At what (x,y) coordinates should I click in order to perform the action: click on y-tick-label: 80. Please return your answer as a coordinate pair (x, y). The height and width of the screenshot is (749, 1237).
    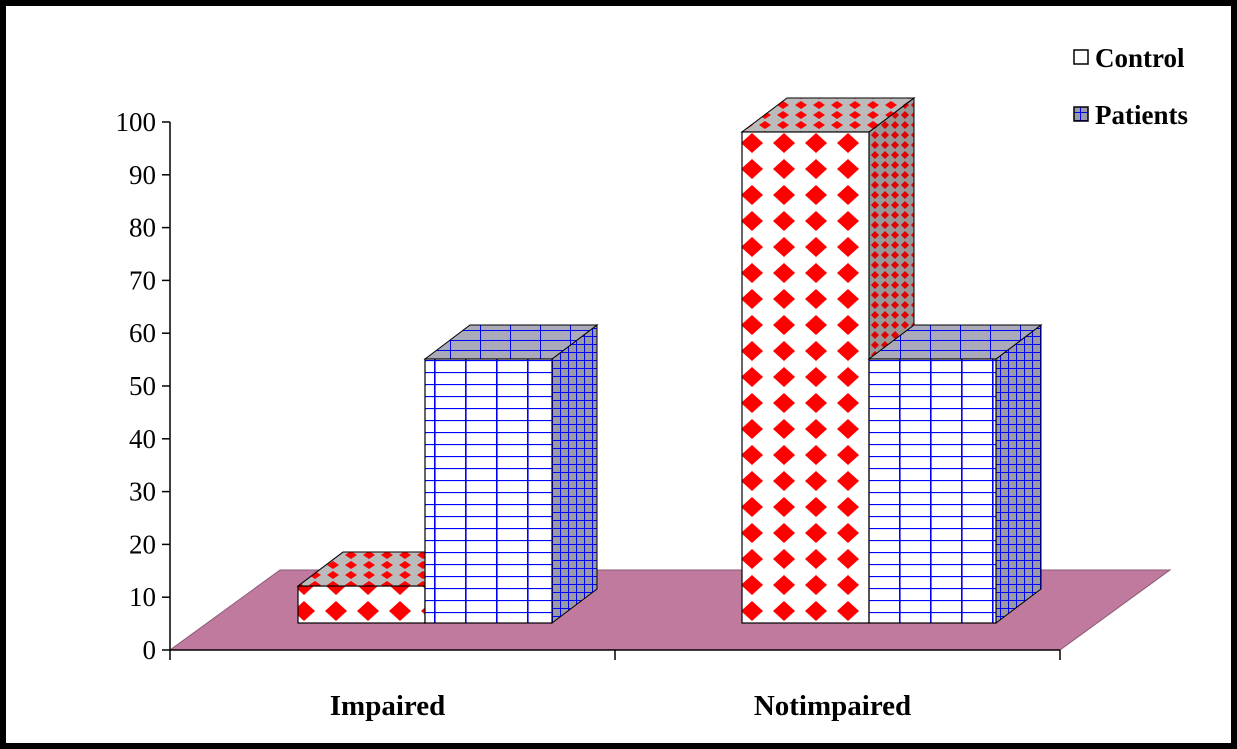
    Looking at the image, I should click on (142, 228).